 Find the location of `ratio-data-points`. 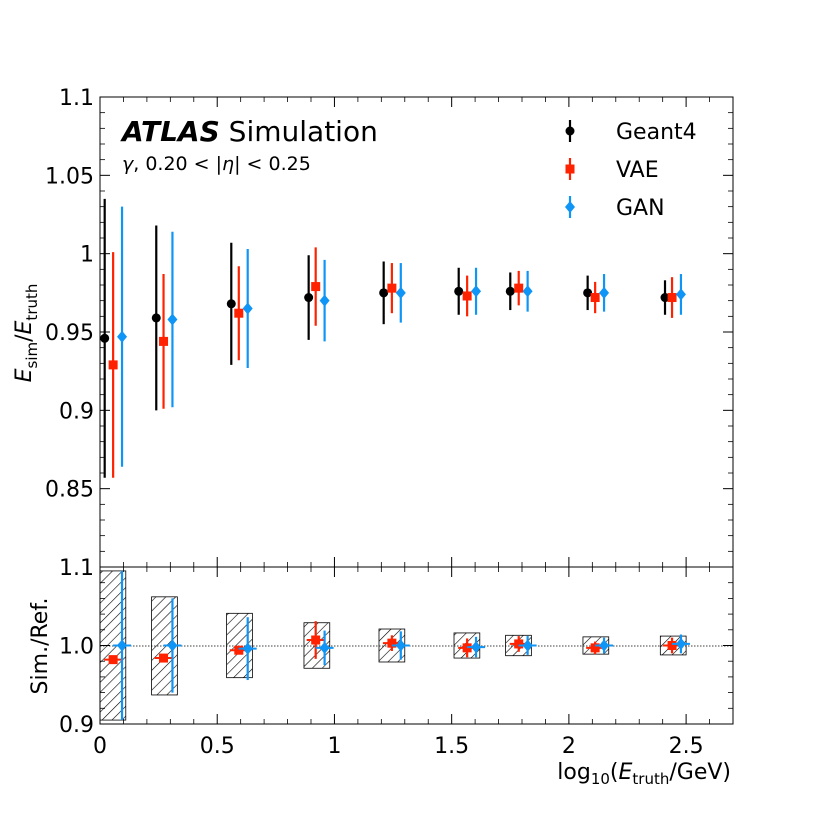

ratio-data-points is located at coordinates (397, 645).